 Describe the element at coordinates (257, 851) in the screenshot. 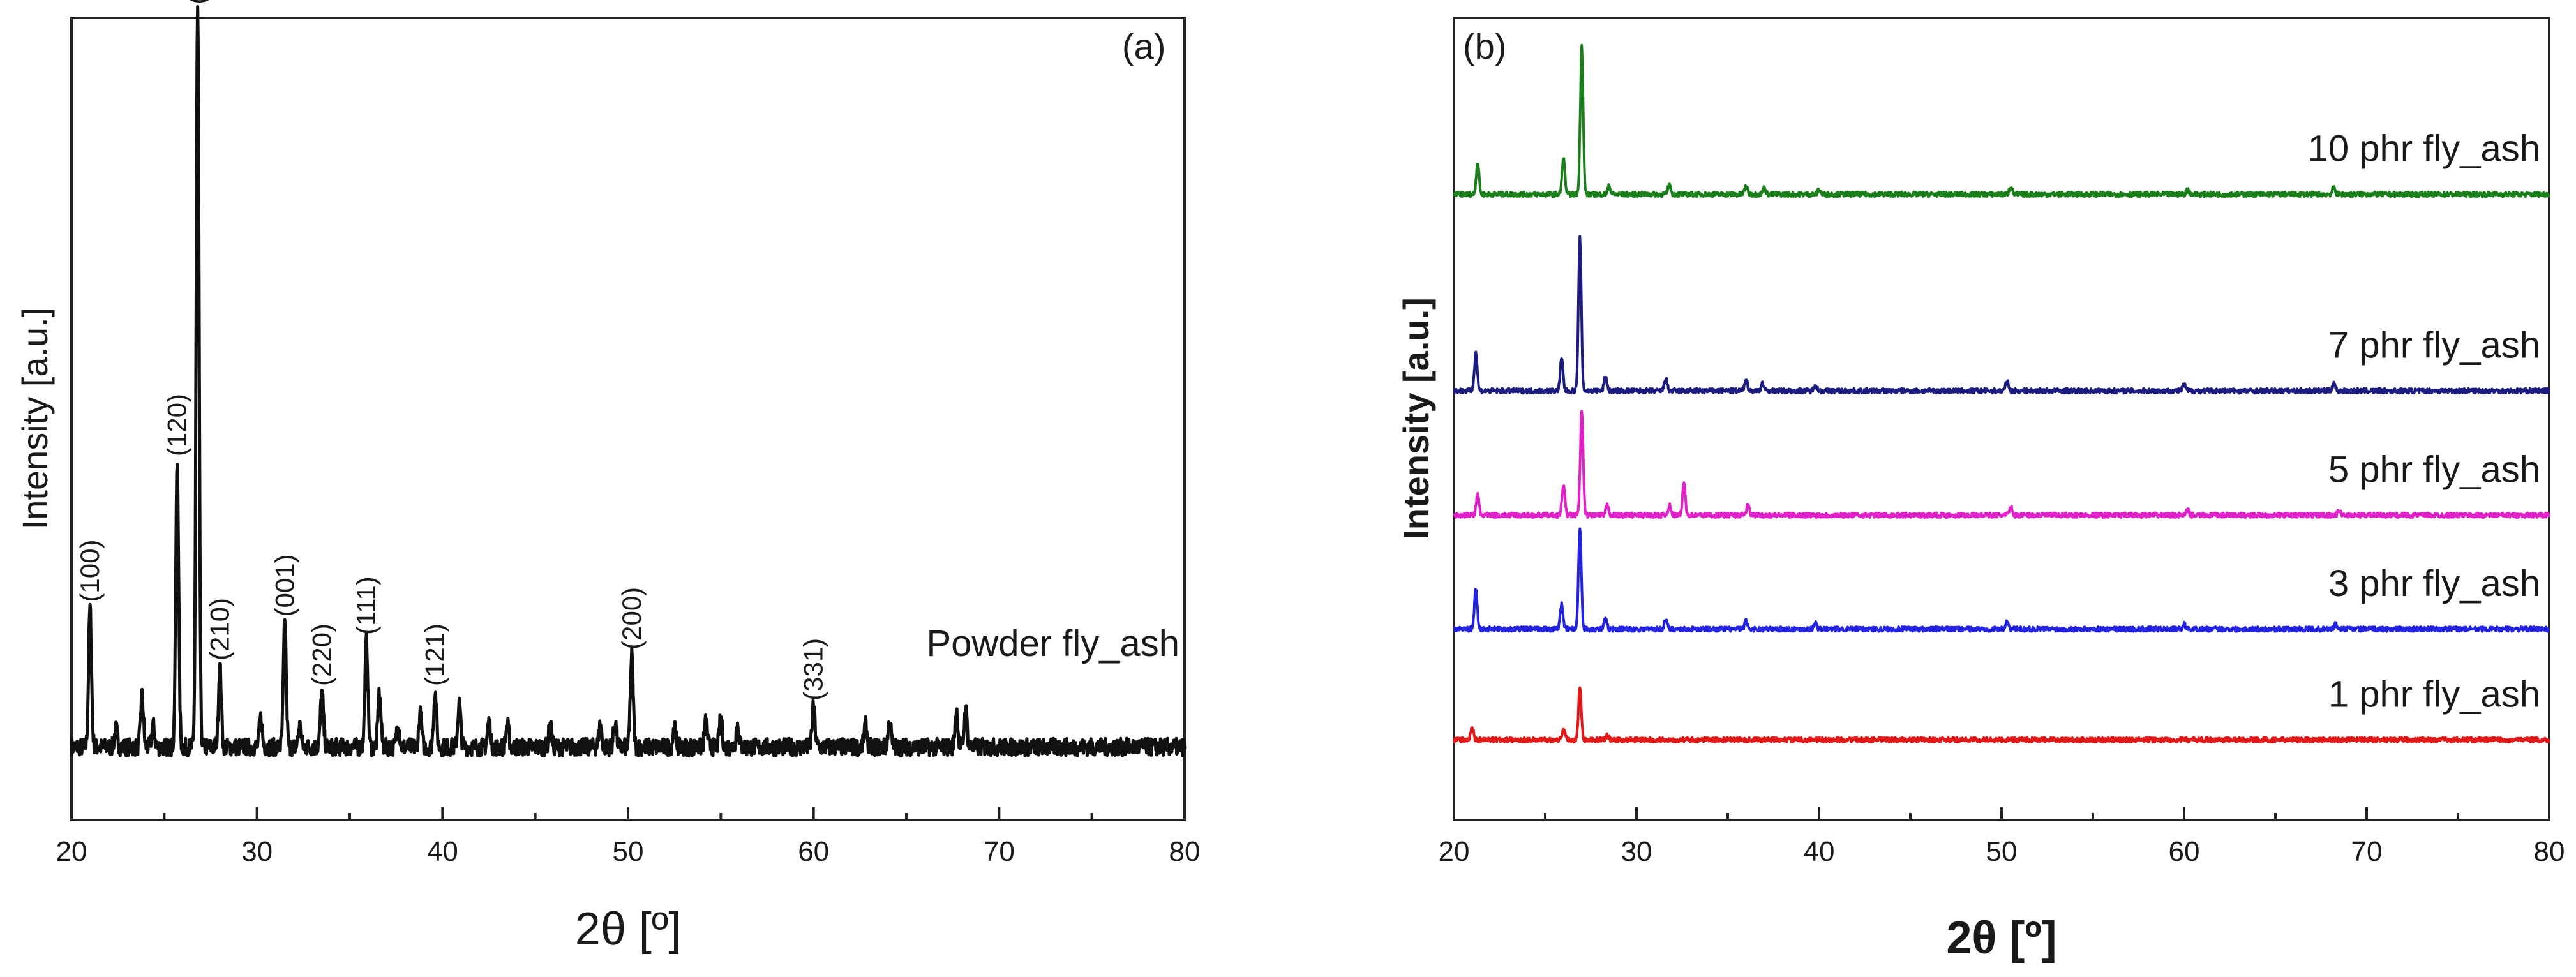

I see `panel-a-x-tick-label: 30` at that location.